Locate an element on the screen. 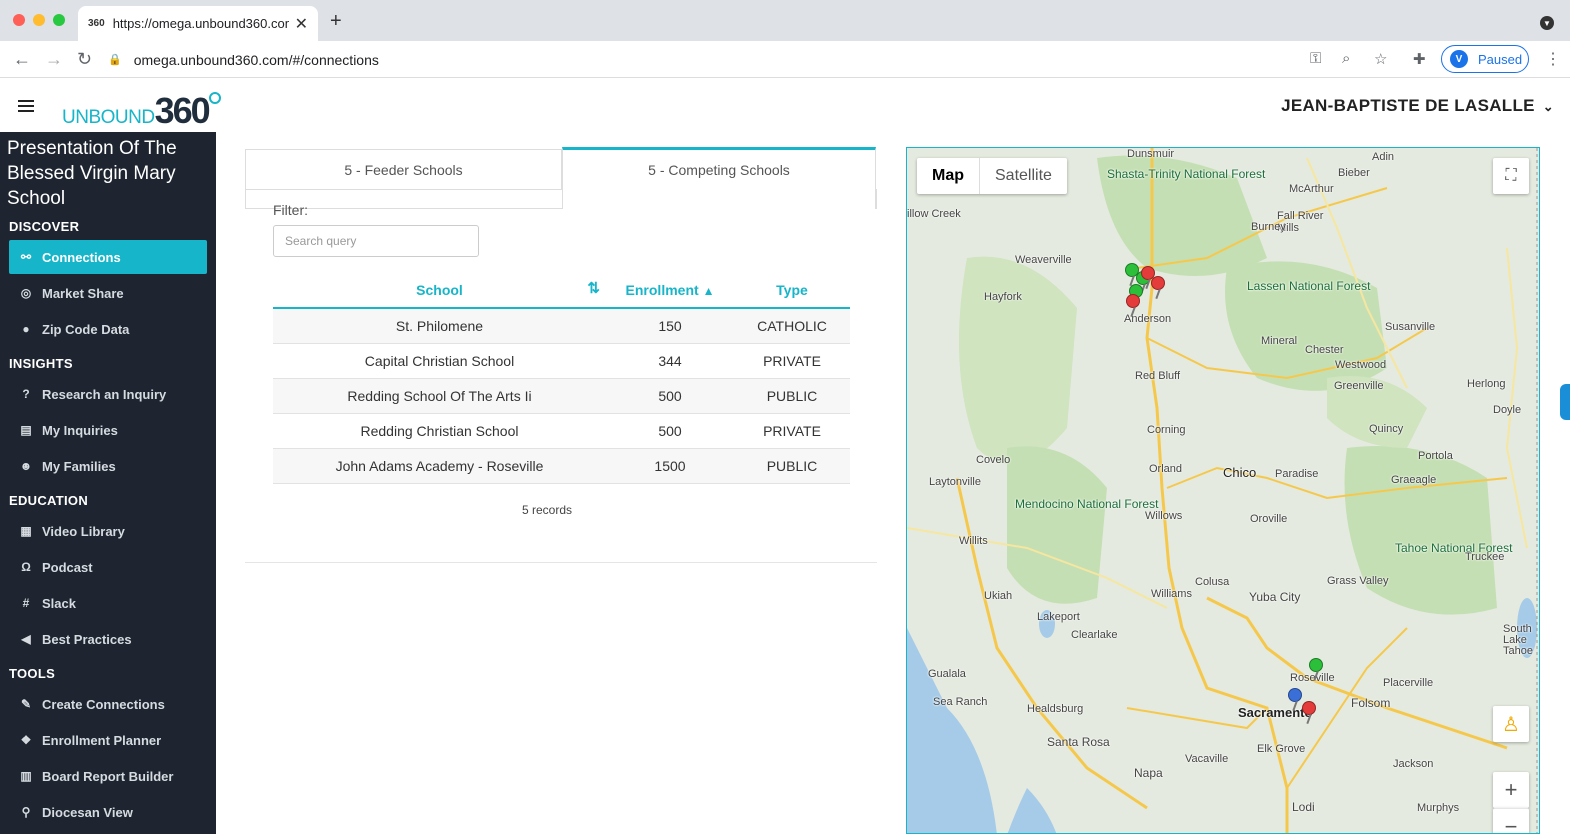 Image resolution: width=1570 pixels, height=834 pixels. map-type-satellite-button: Satellite is located at coordinates (1023, 175).